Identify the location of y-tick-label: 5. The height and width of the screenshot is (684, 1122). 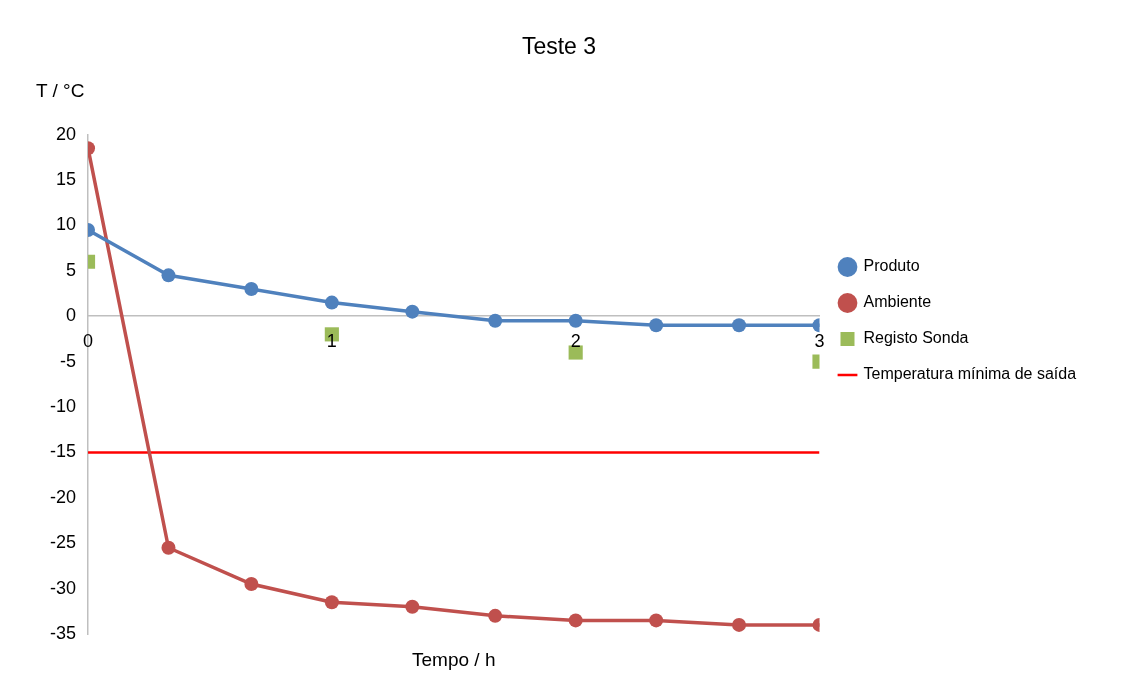
(71, 269).